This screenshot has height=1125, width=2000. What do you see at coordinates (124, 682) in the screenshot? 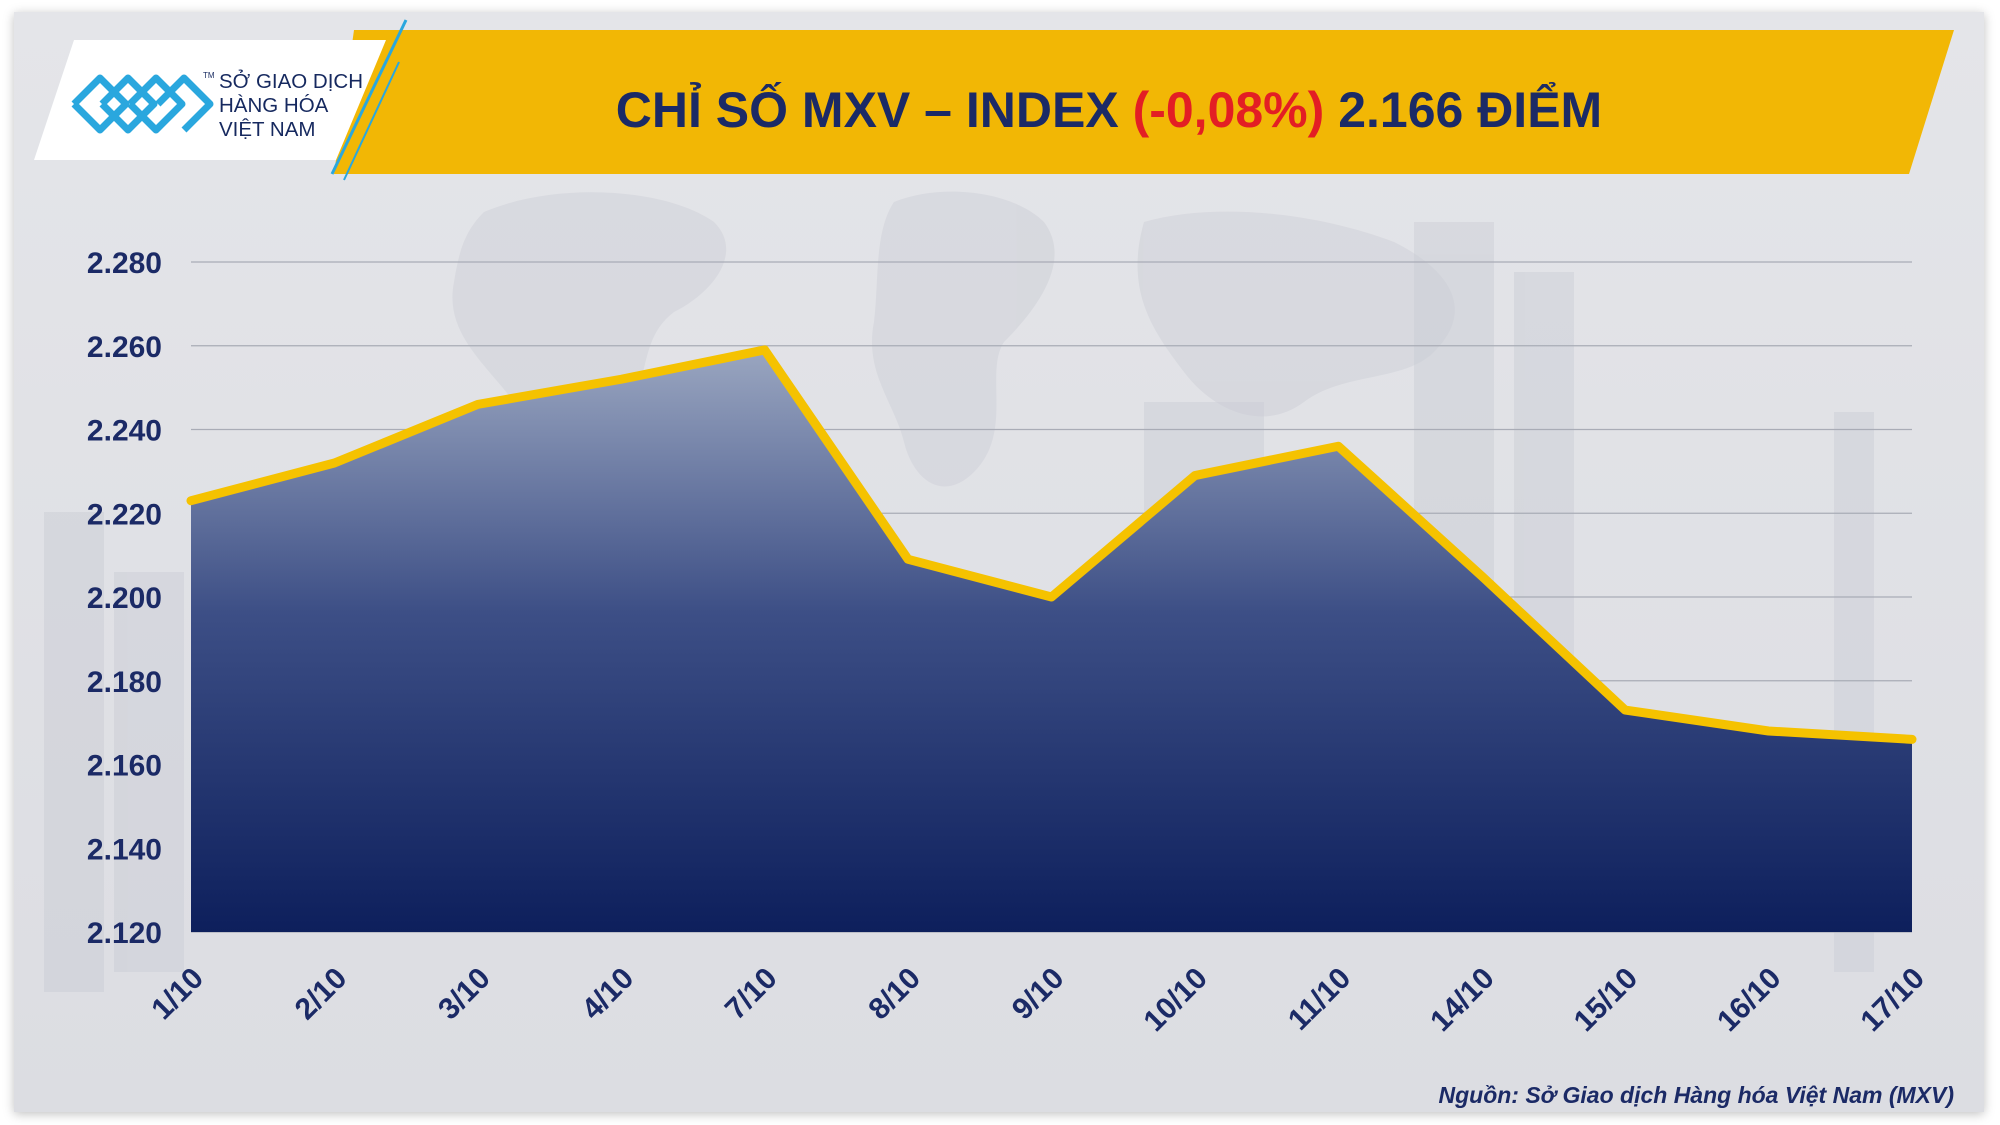
I see `y-tick-label: 2.180` at bounding box center [124, 682].